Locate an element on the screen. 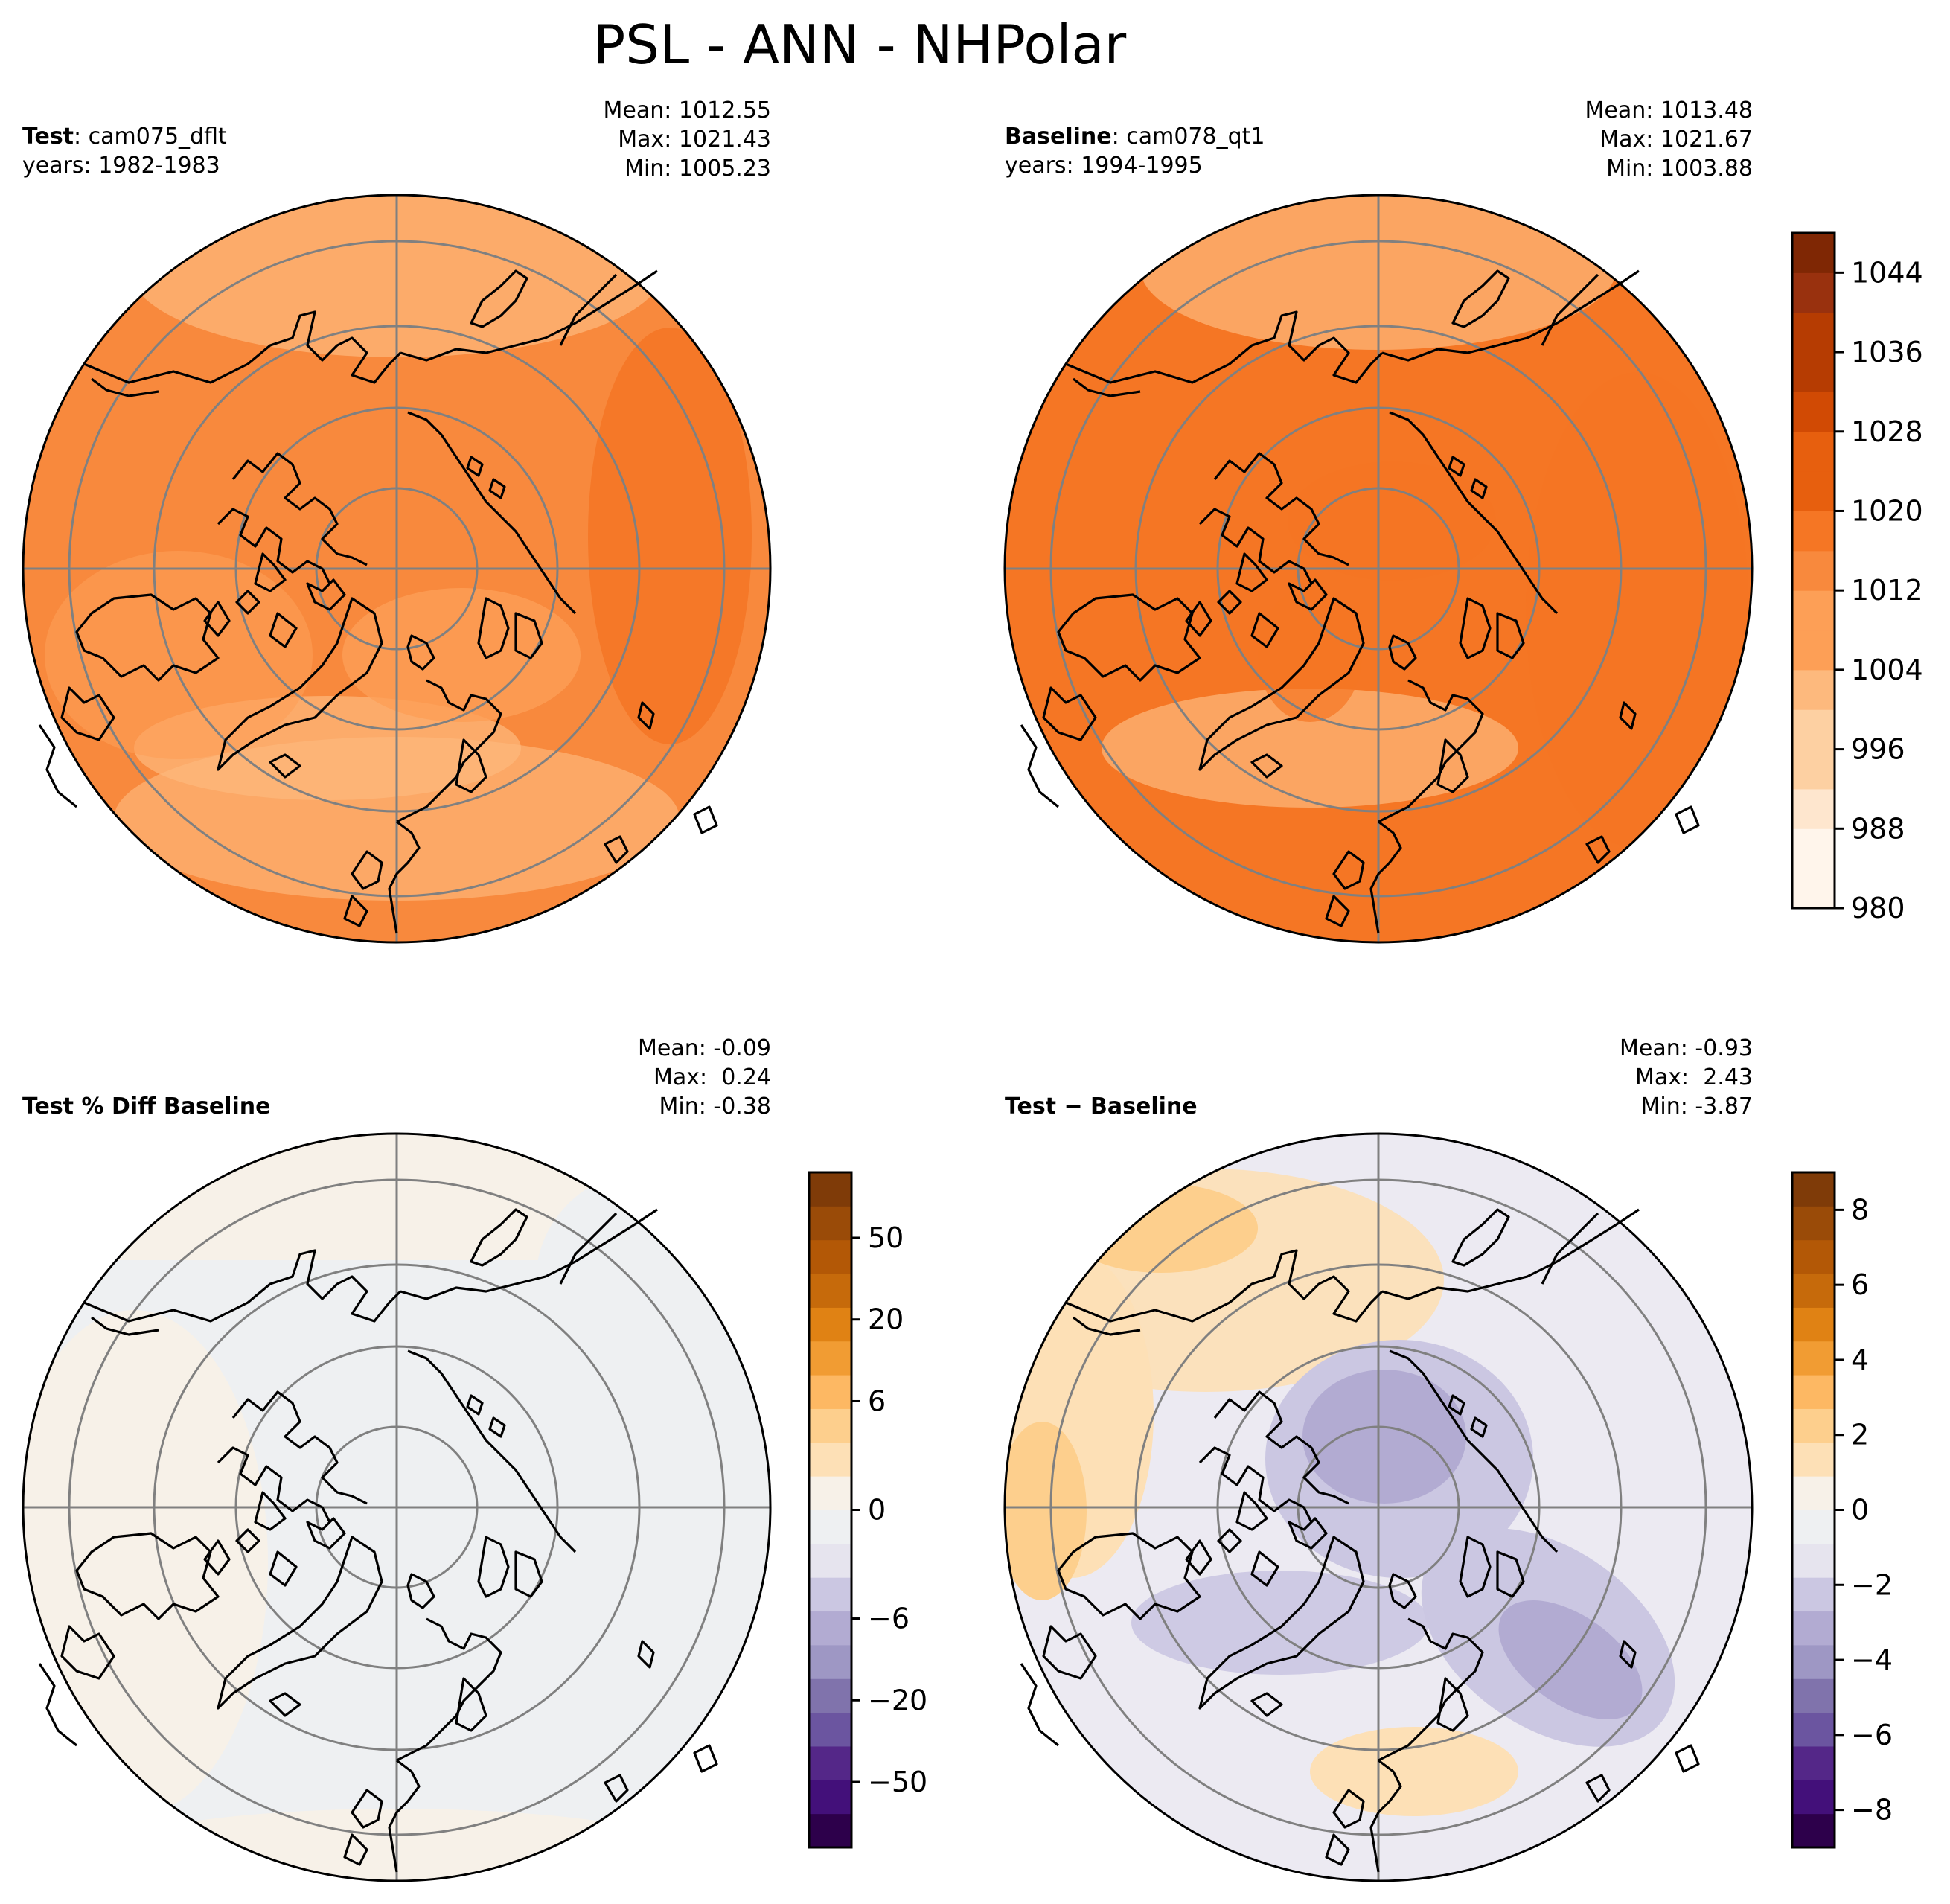  baseline-min: Min: 1003.88 is located at coordinates (1679, 169).